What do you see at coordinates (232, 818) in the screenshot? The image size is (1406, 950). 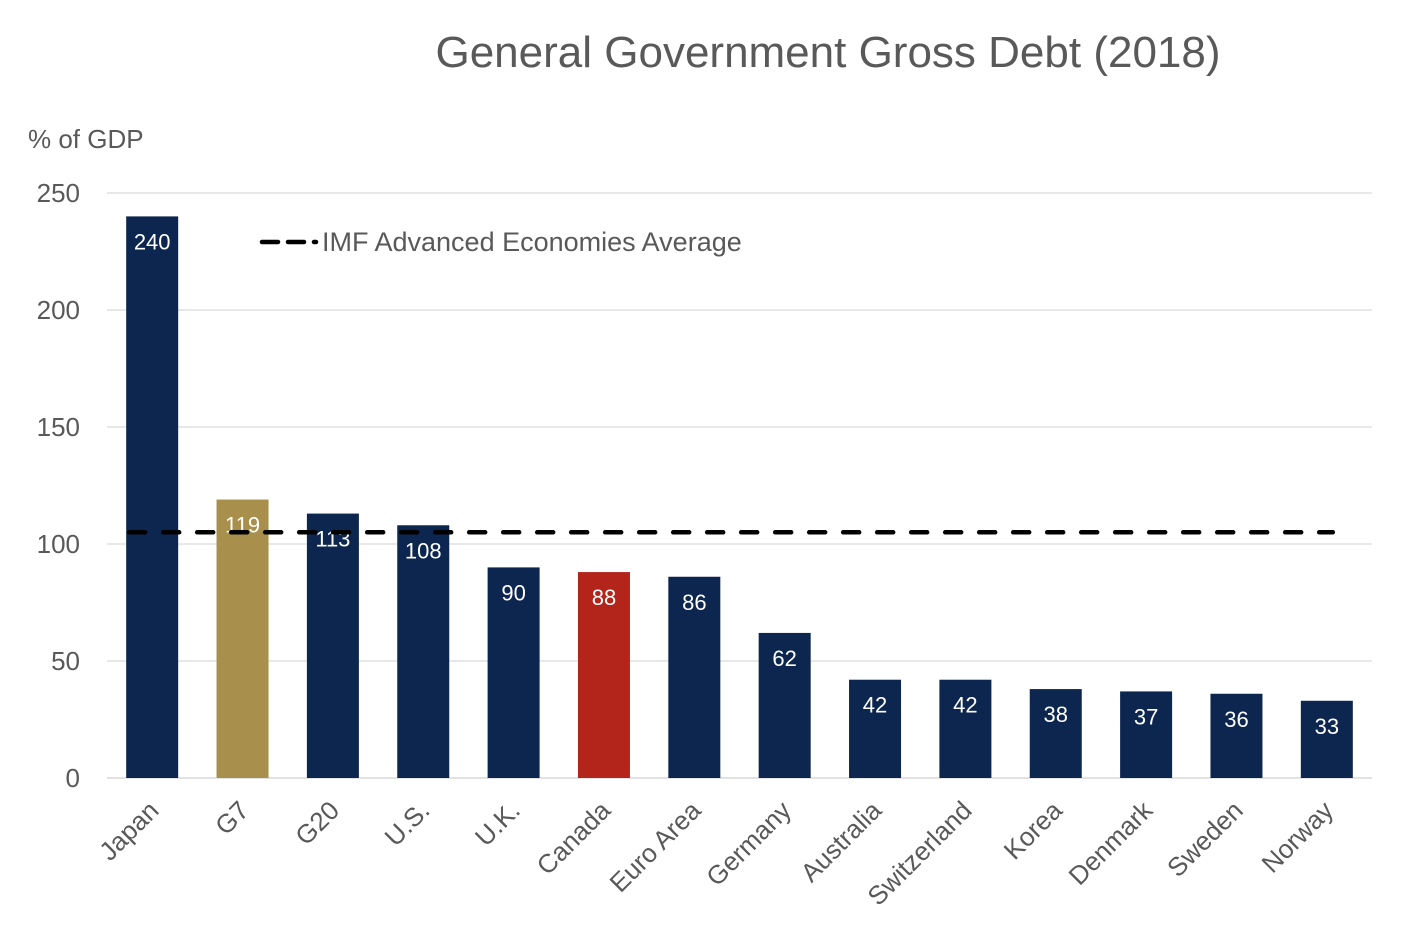 I see `x-tick-label: G7` at bounding box center [232, 818].